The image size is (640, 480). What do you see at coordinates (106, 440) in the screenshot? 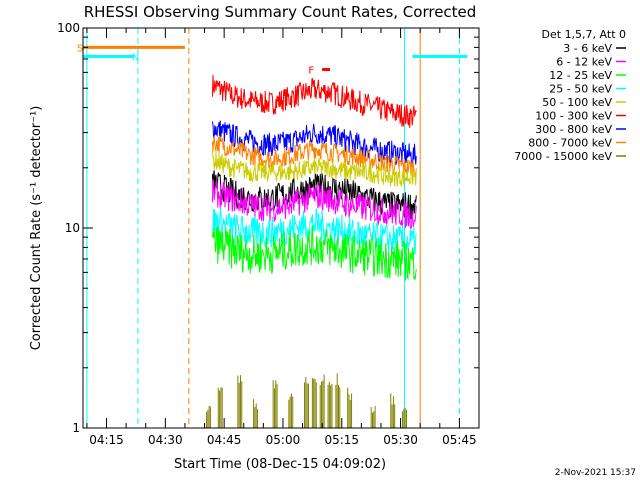
I see `x-tick-label: 04:15` at bounding box center [106, 440].